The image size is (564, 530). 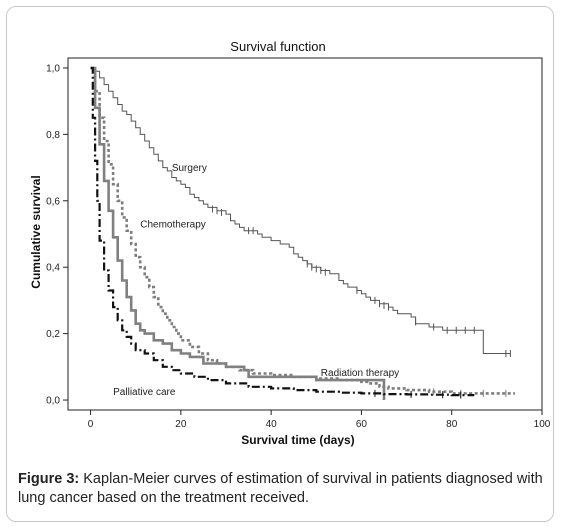 I want to click on series-label-palliative-care: Palliative care, so click(x=144, y=392).